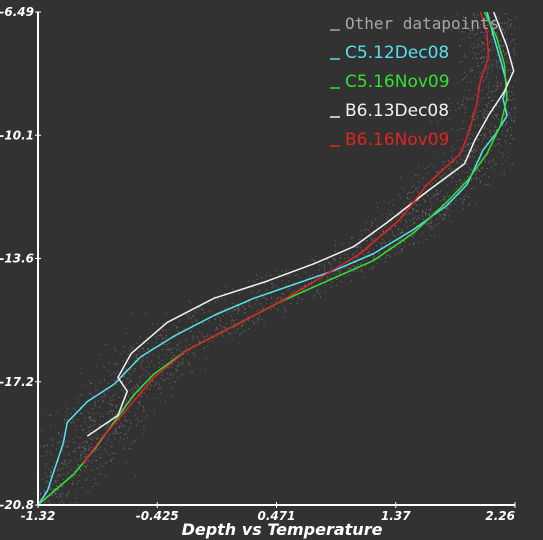 Image resolution: width=543 pixels, height=540 pixels. What do you see at coordinates (396, 516) in the screenshot?
I see `x-tick-label: 1.37` at bounding box center [396, 516].